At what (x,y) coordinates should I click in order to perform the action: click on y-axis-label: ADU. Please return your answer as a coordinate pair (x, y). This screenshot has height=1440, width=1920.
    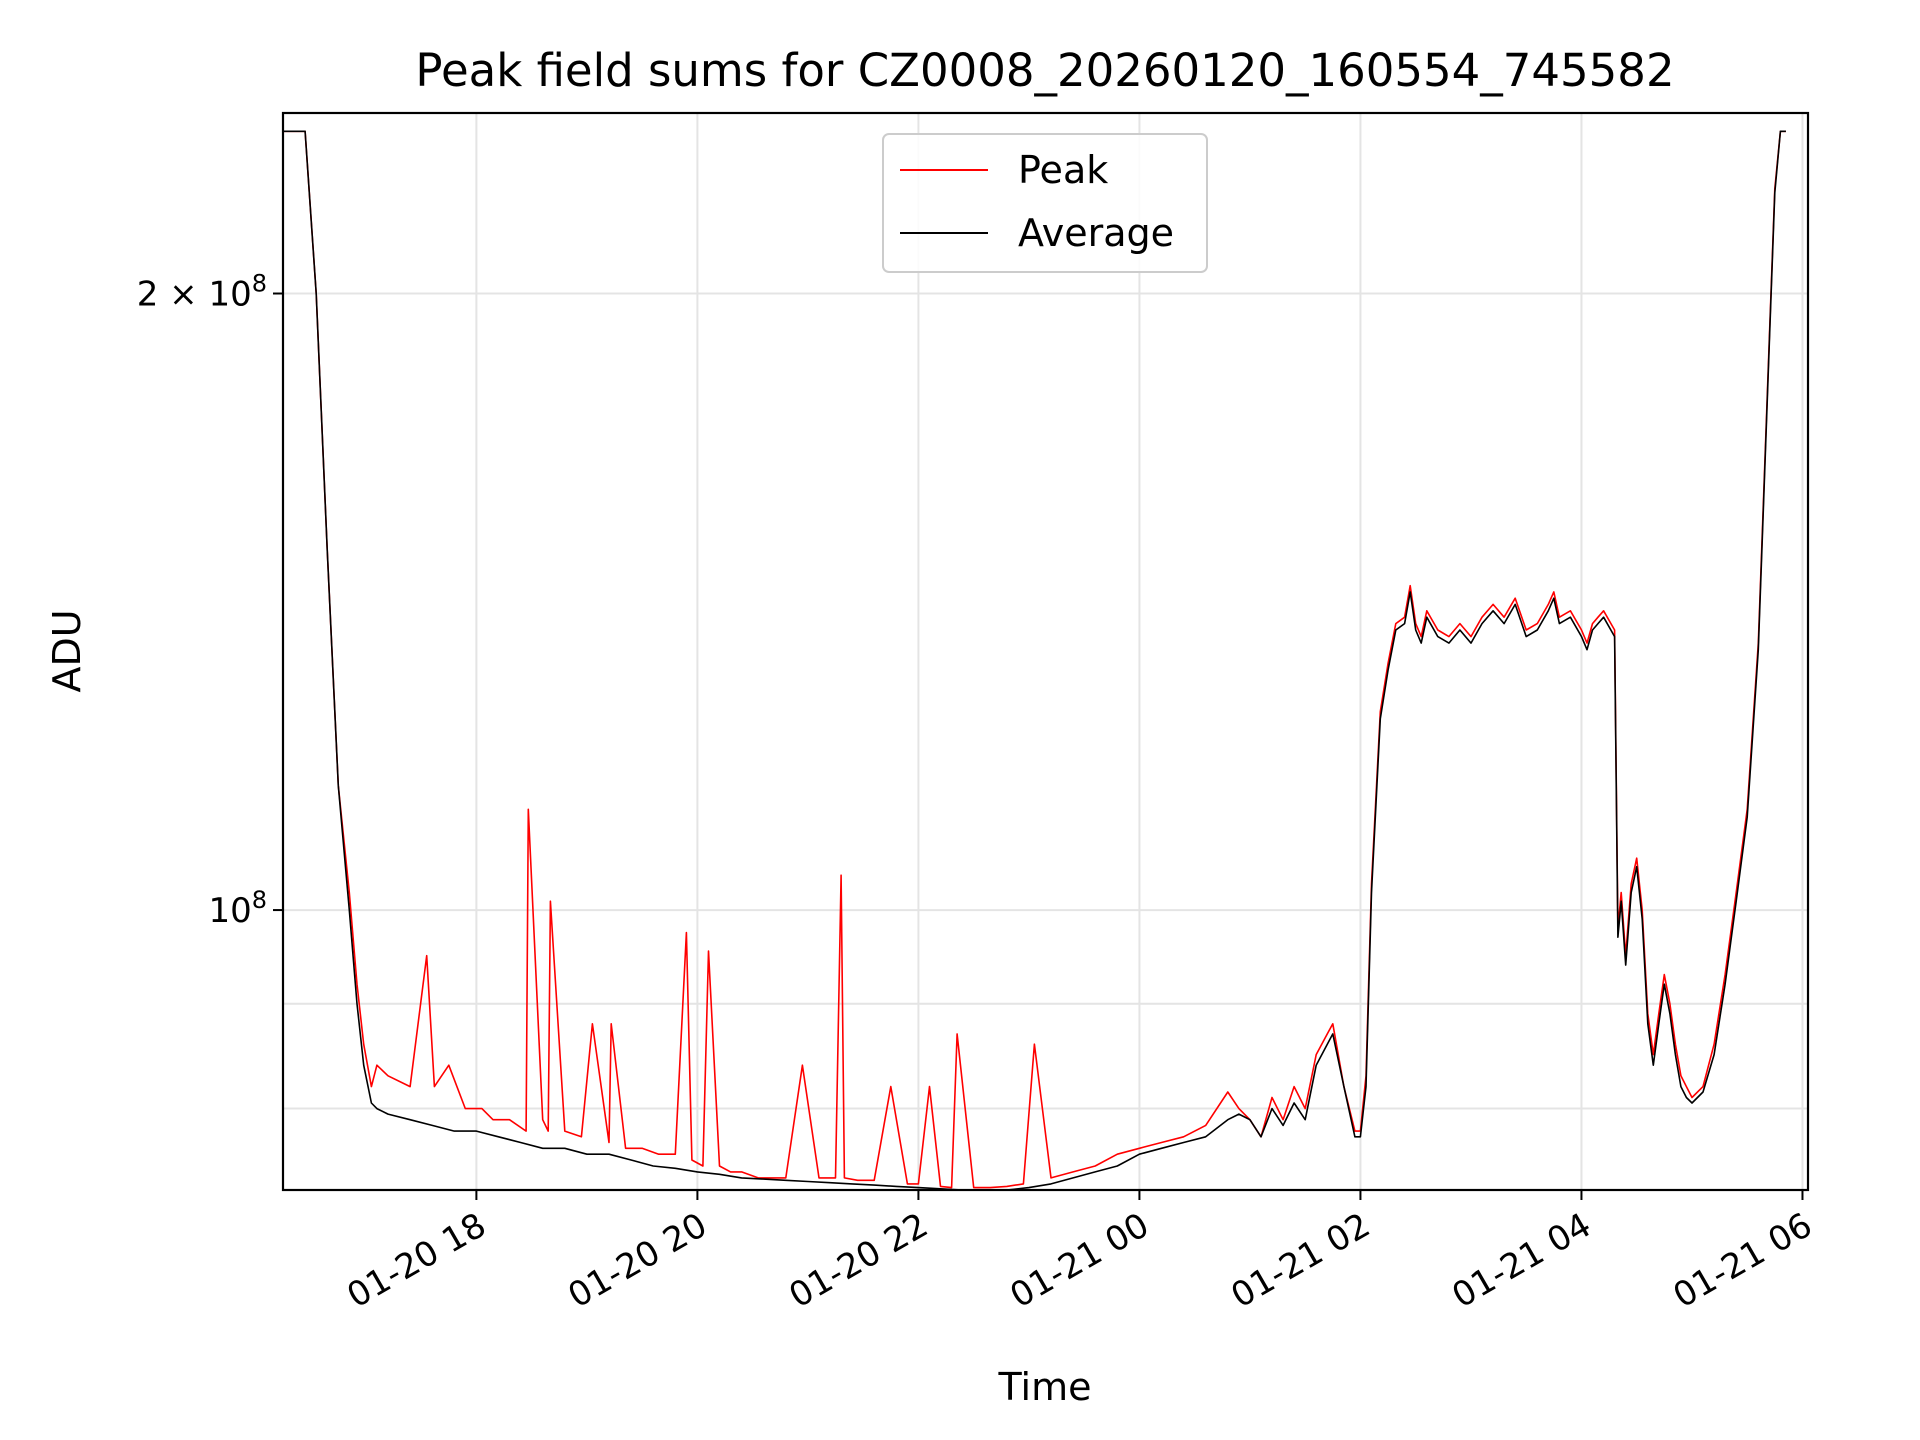
    Looking at the image, I should click on (67, 650).